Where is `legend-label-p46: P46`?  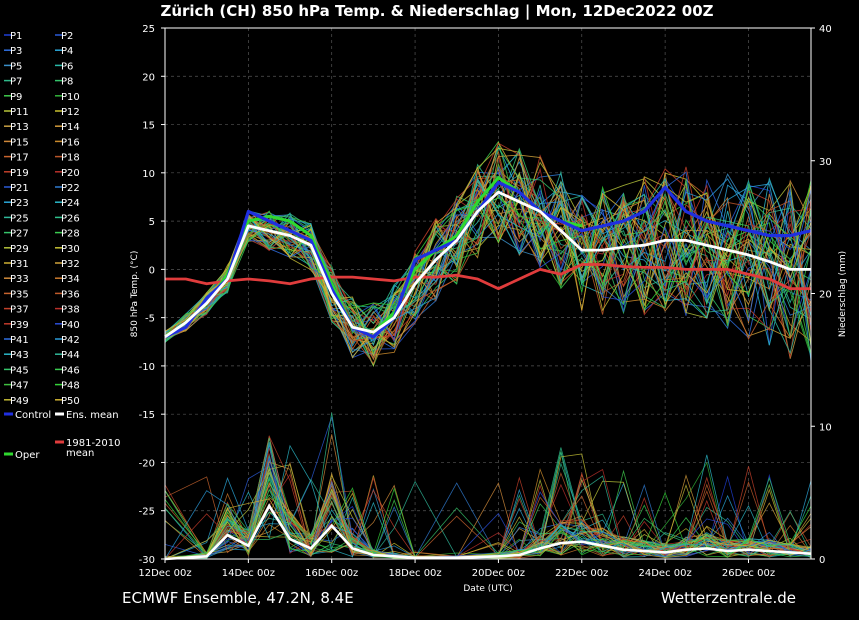
legend-label-p46: P46 is located at coordinates (70, 370).